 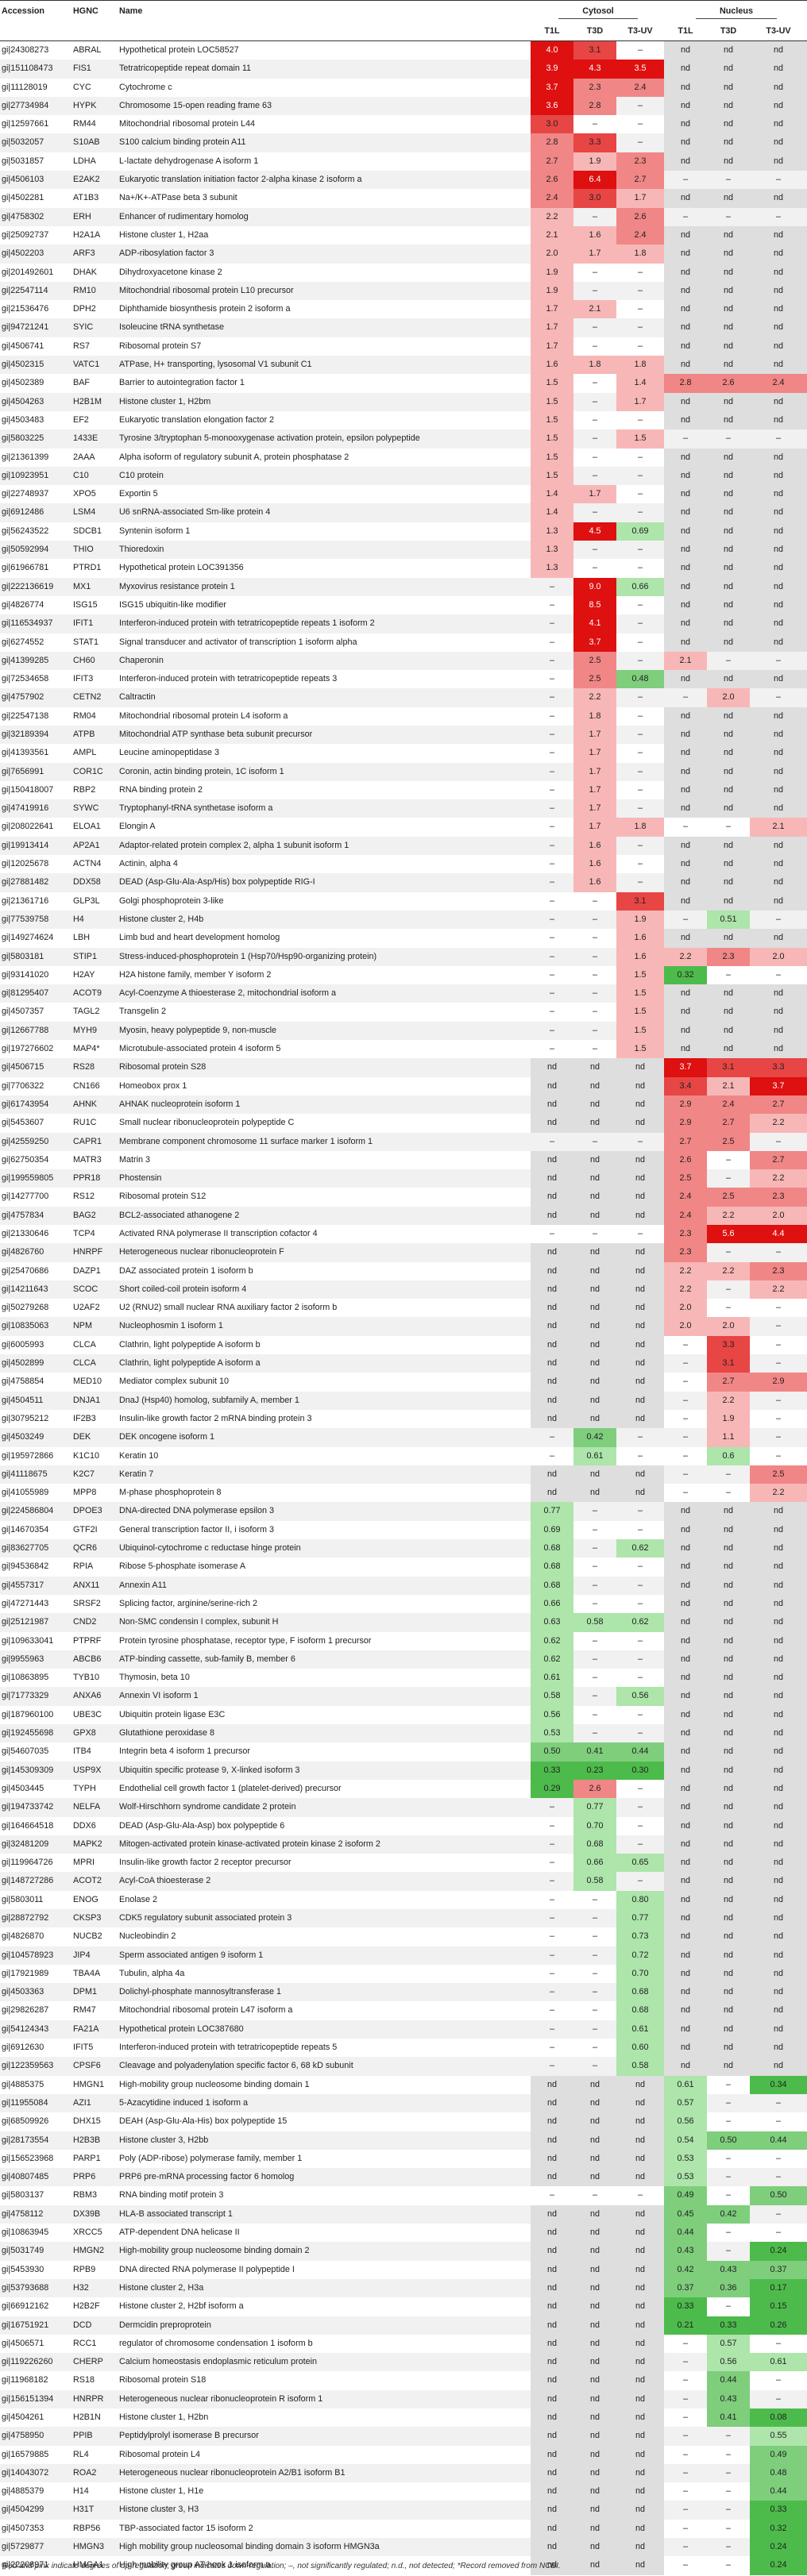 What do you see at coordinates (403, 31) in the screenshot?
I see `header-row-conditions: T1L T3D T3-UV T1L T3D T3-UV` at bounding box center [403, 31].